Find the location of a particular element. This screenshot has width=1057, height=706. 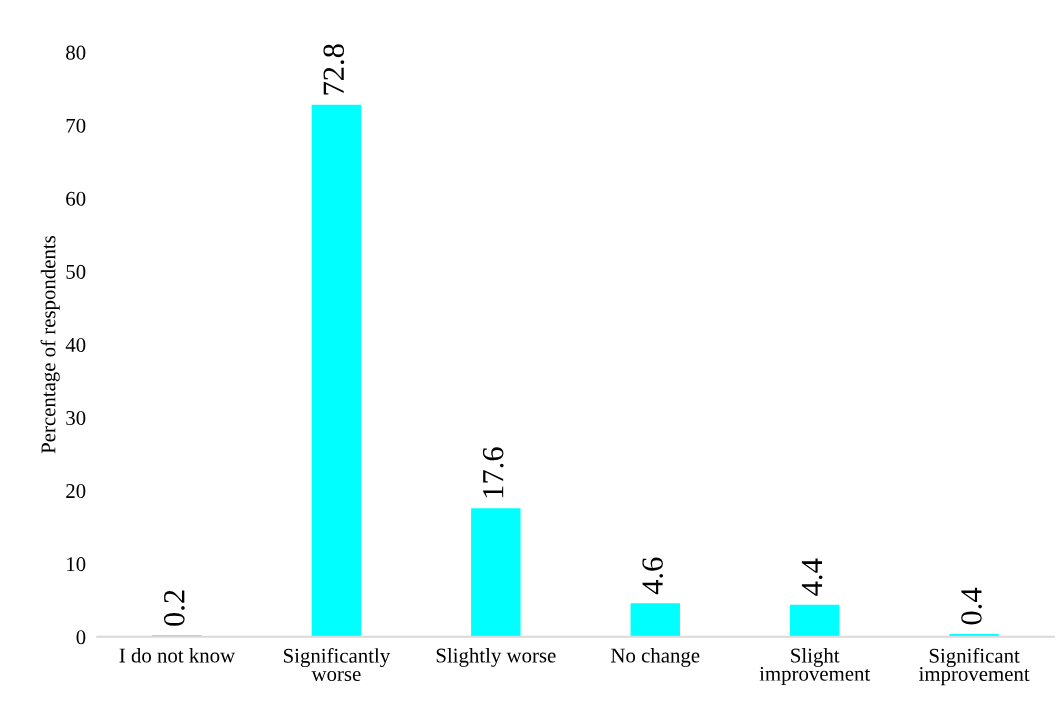

data-label: 17.6 is located at coordinates (493, 472).